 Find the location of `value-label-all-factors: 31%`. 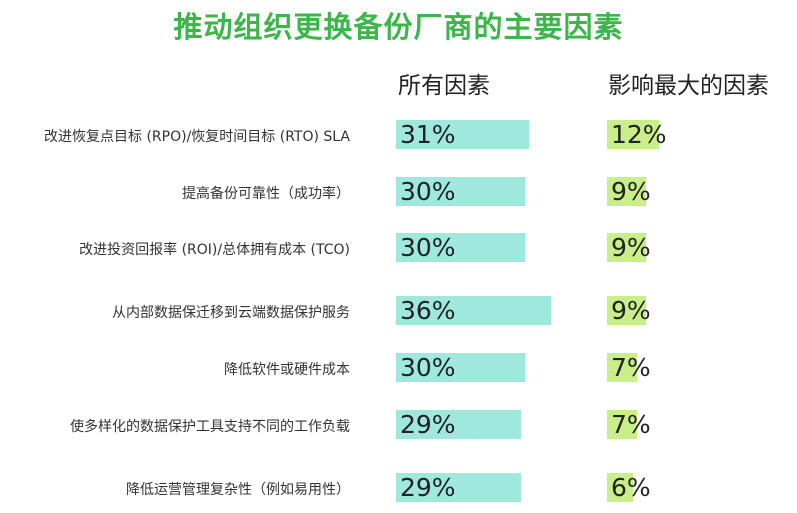

value-label-all-factors: 31% is located at coordinates (428, 134).